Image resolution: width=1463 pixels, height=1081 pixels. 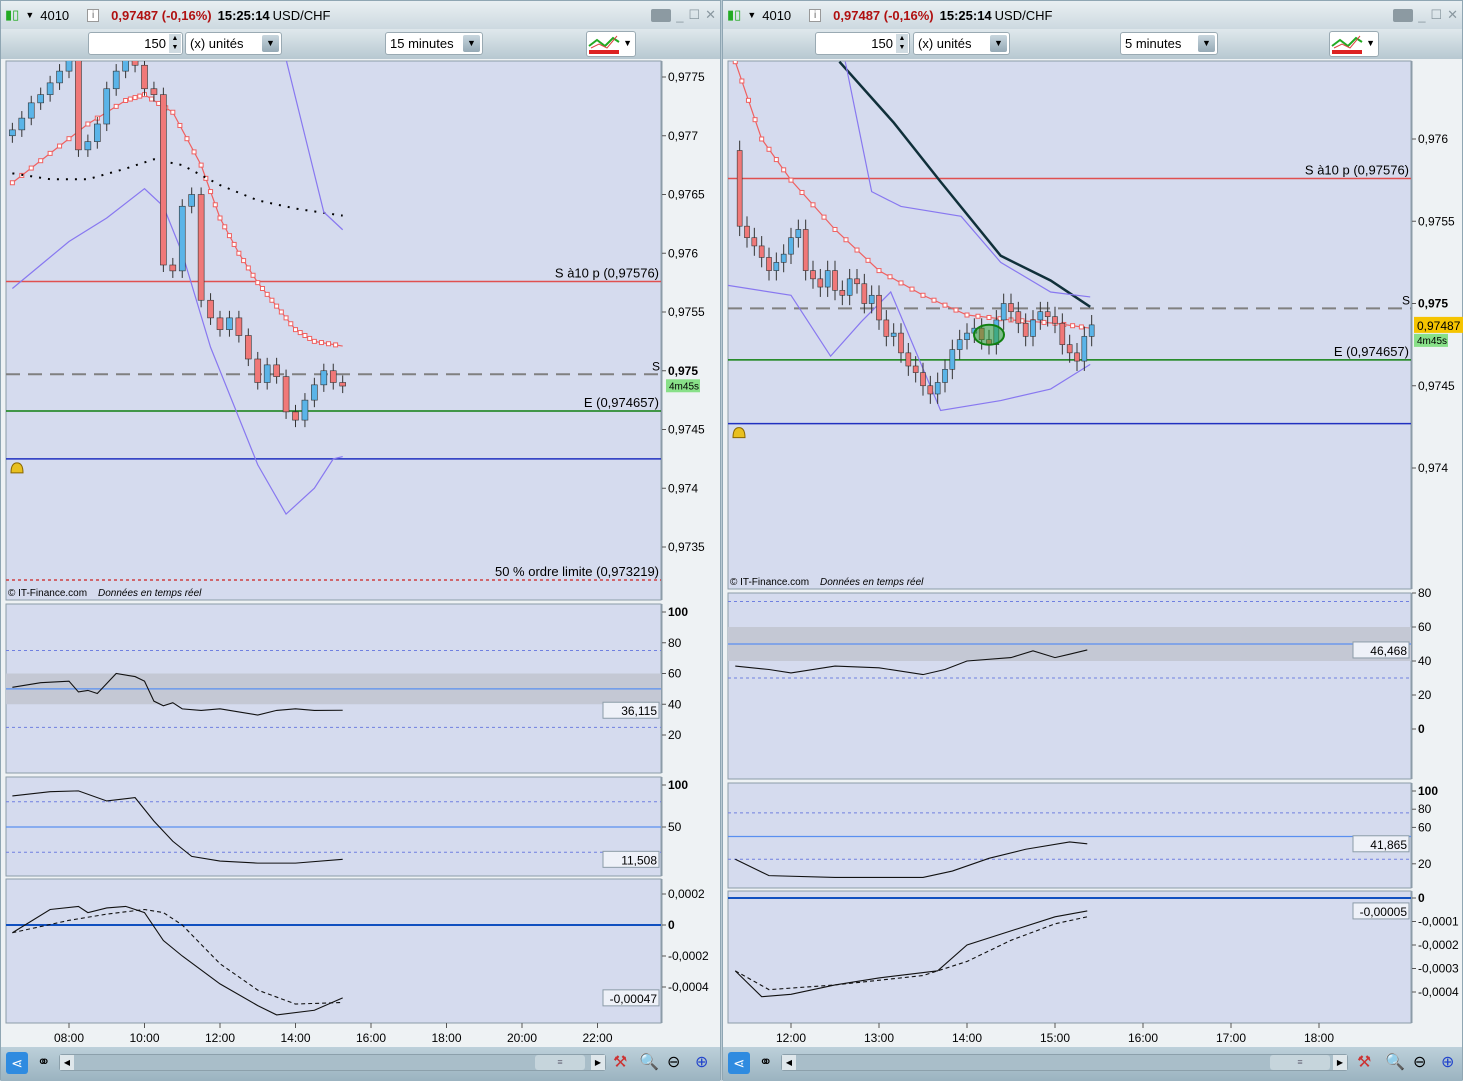 What do you see at coordinates (243, 15) in the screenshot?
I see `quote-time: 15:25:14` at bounding box center [243, 15].